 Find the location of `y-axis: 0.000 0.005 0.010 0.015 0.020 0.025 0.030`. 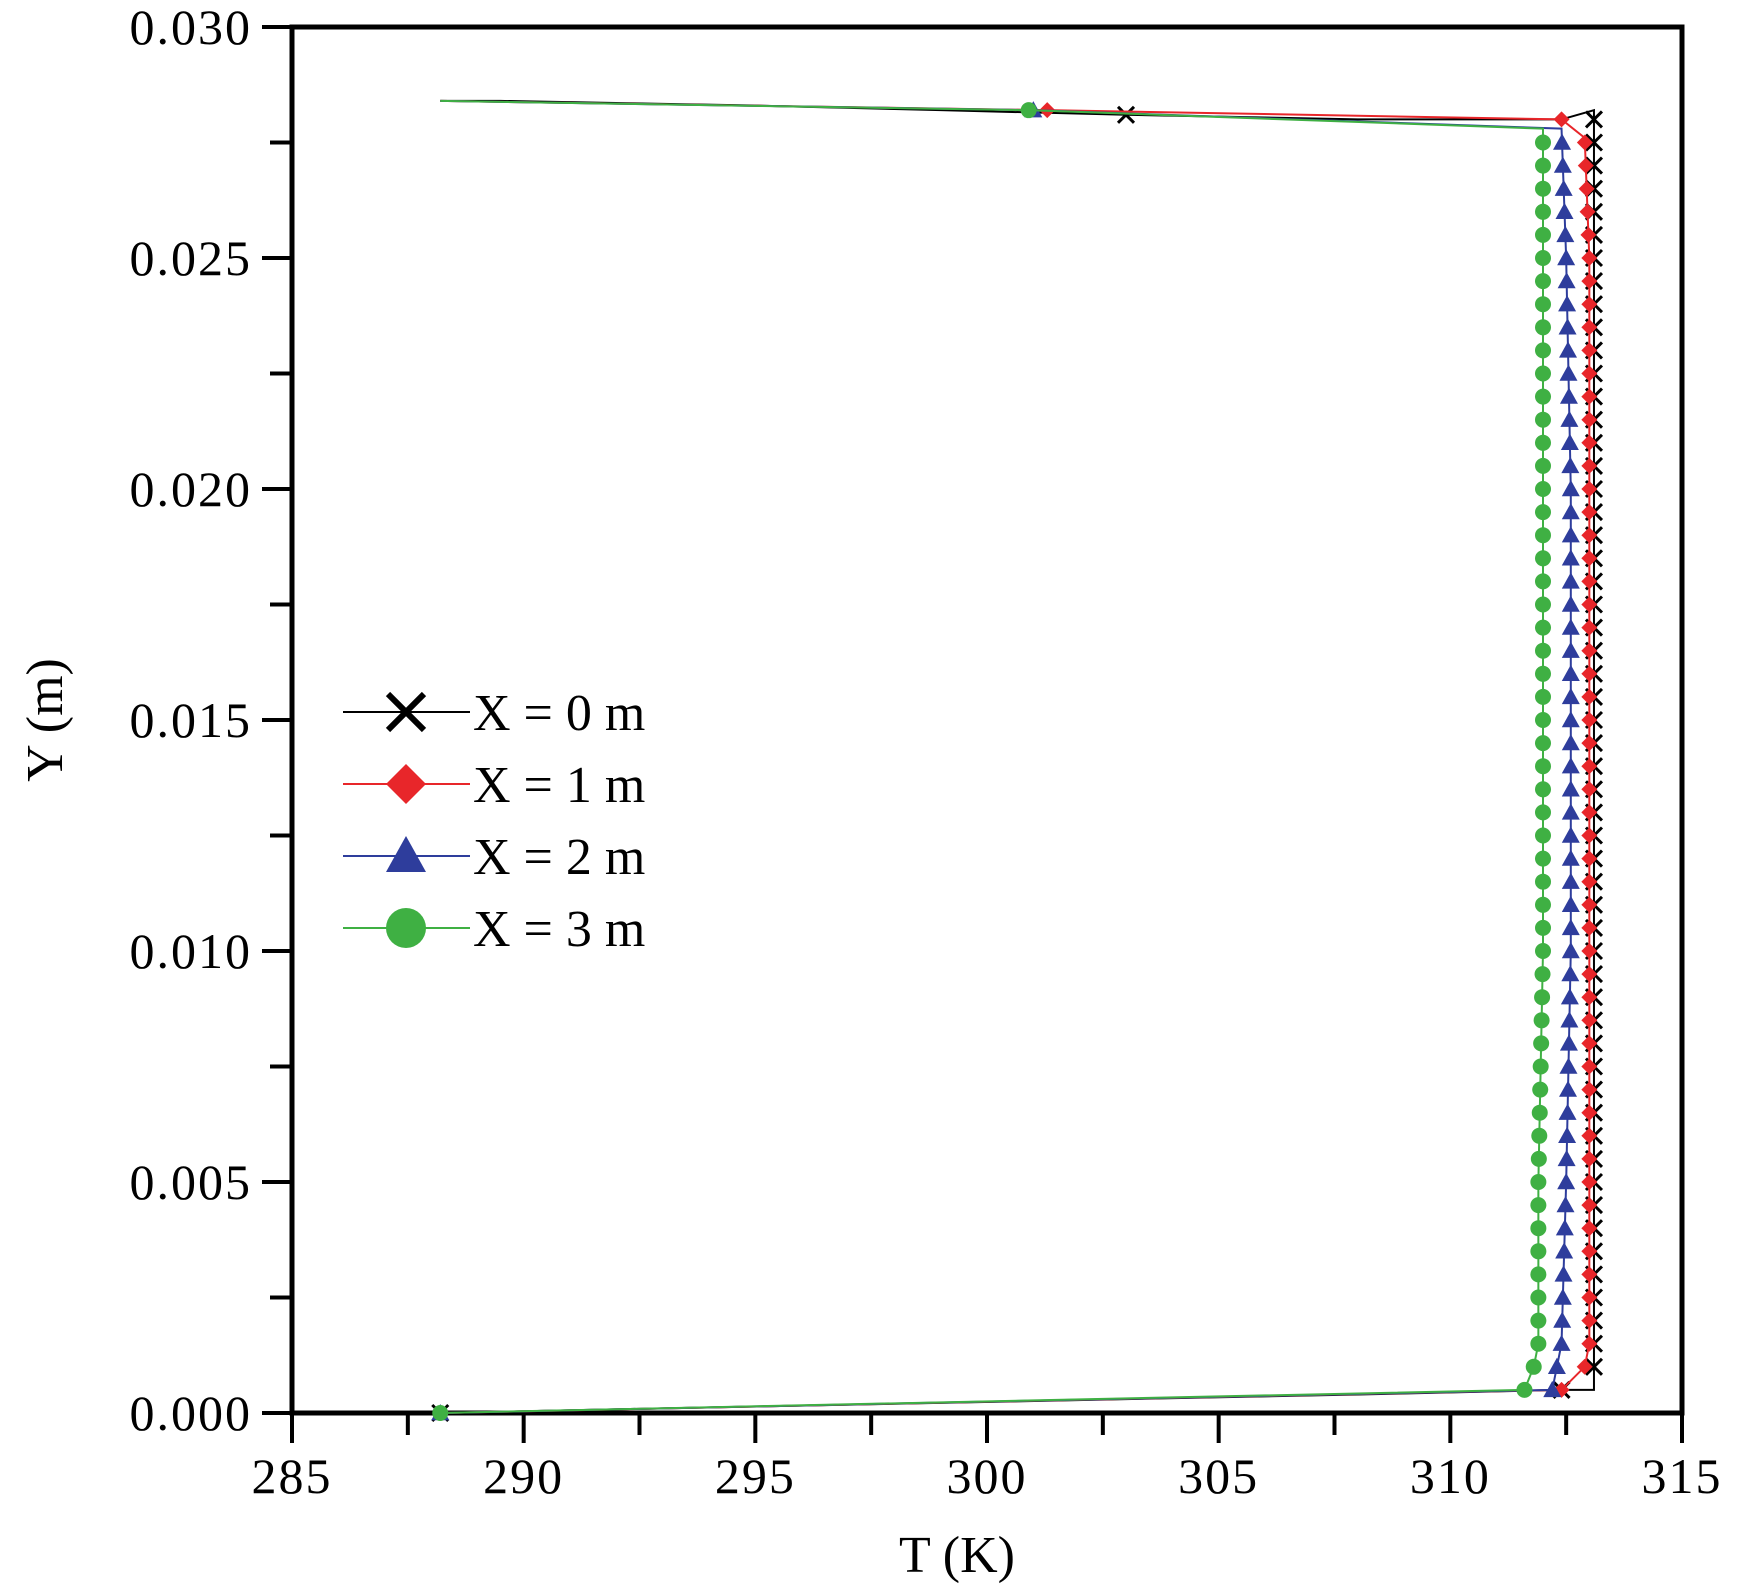

y-axis: 0.000 0.005 0.010 0.015 0.020 0.025 0.030 is located at coordinates (211, 720).